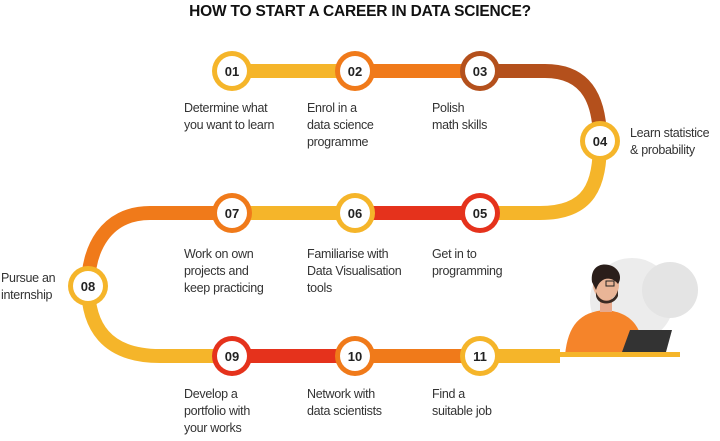  Describe the element at coordinates (360, 11) in the screenshot. I see `infographic-title: HOW TO START A CAREER IN DATA SCIENCE?` at that location.